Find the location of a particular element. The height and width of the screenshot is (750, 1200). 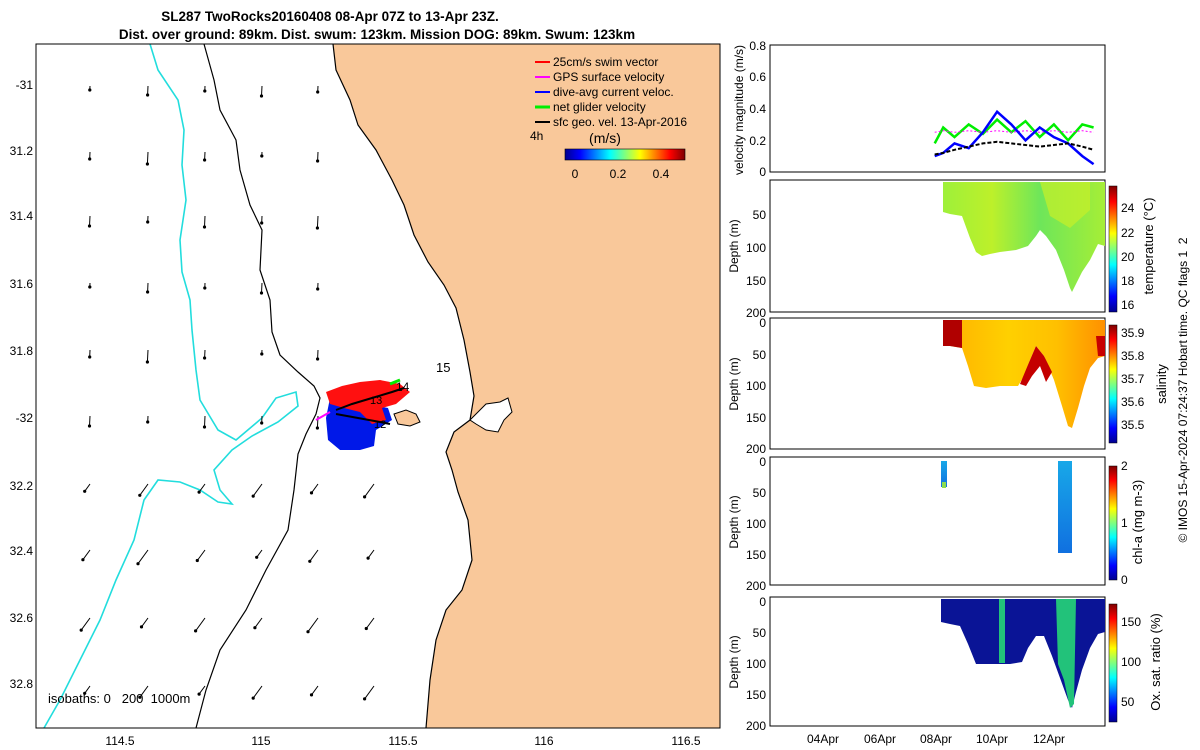

vel-y-tick-02: 0.2 is located at coordinates (757, 141).